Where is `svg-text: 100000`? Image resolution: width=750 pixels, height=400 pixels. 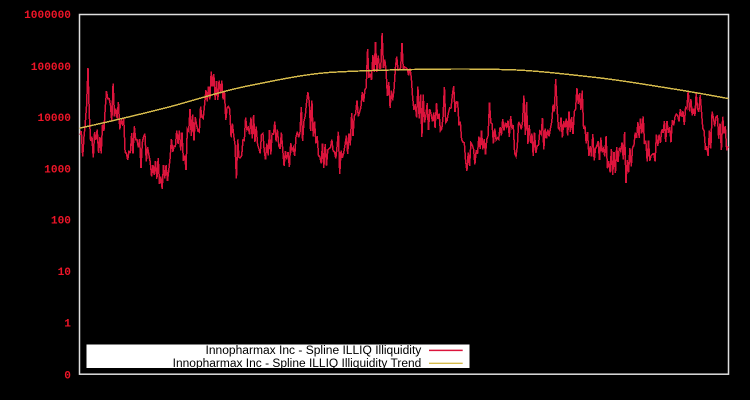
svg-text: 100000 is located at coordinates (51, 68).